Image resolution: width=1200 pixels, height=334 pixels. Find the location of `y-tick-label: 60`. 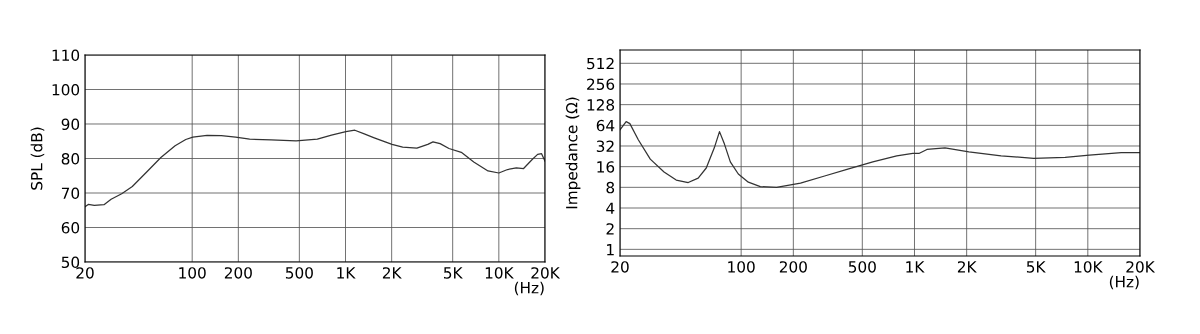

y-tick-label: 60 is located at coordinates (70, 227).